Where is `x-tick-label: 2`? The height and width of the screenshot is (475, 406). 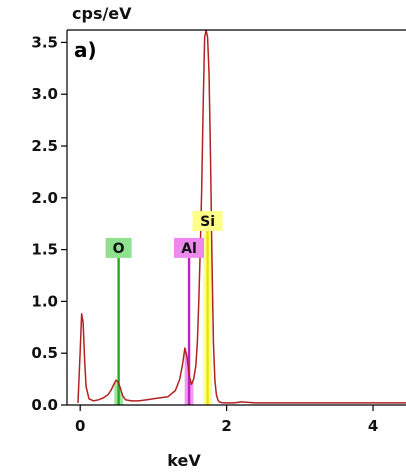 x-tick-label: 2 is located at coordinates (226, 426).